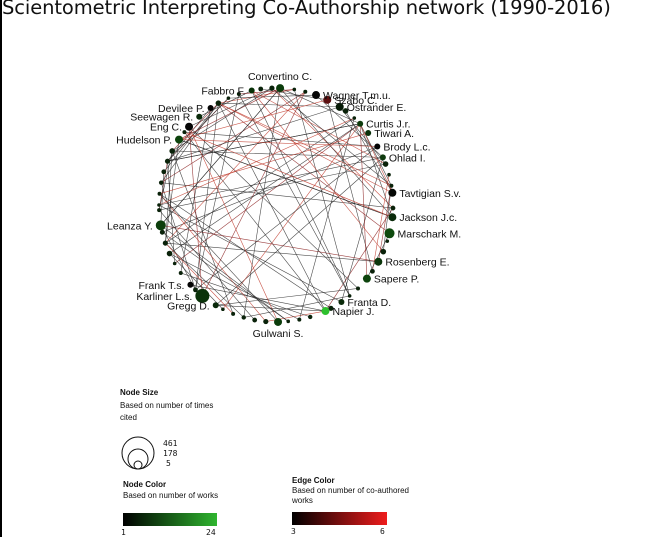 This screenshot has height=537, width=660. Describe the element at coordinates (417, 263) in the screenshot. I see `author-label: Rosenberg E.` at that location.